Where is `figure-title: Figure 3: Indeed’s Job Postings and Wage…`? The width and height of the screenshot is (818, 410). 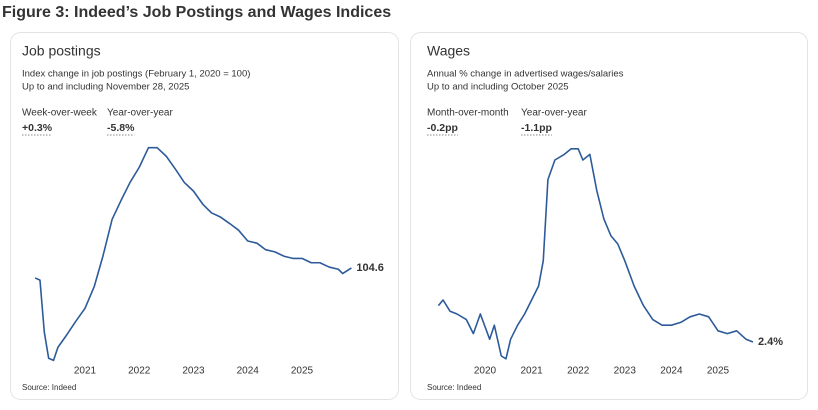
figure-title: Figure 3: Indeed’s Job Postings and Wage… is located at coordinates (196, 12).